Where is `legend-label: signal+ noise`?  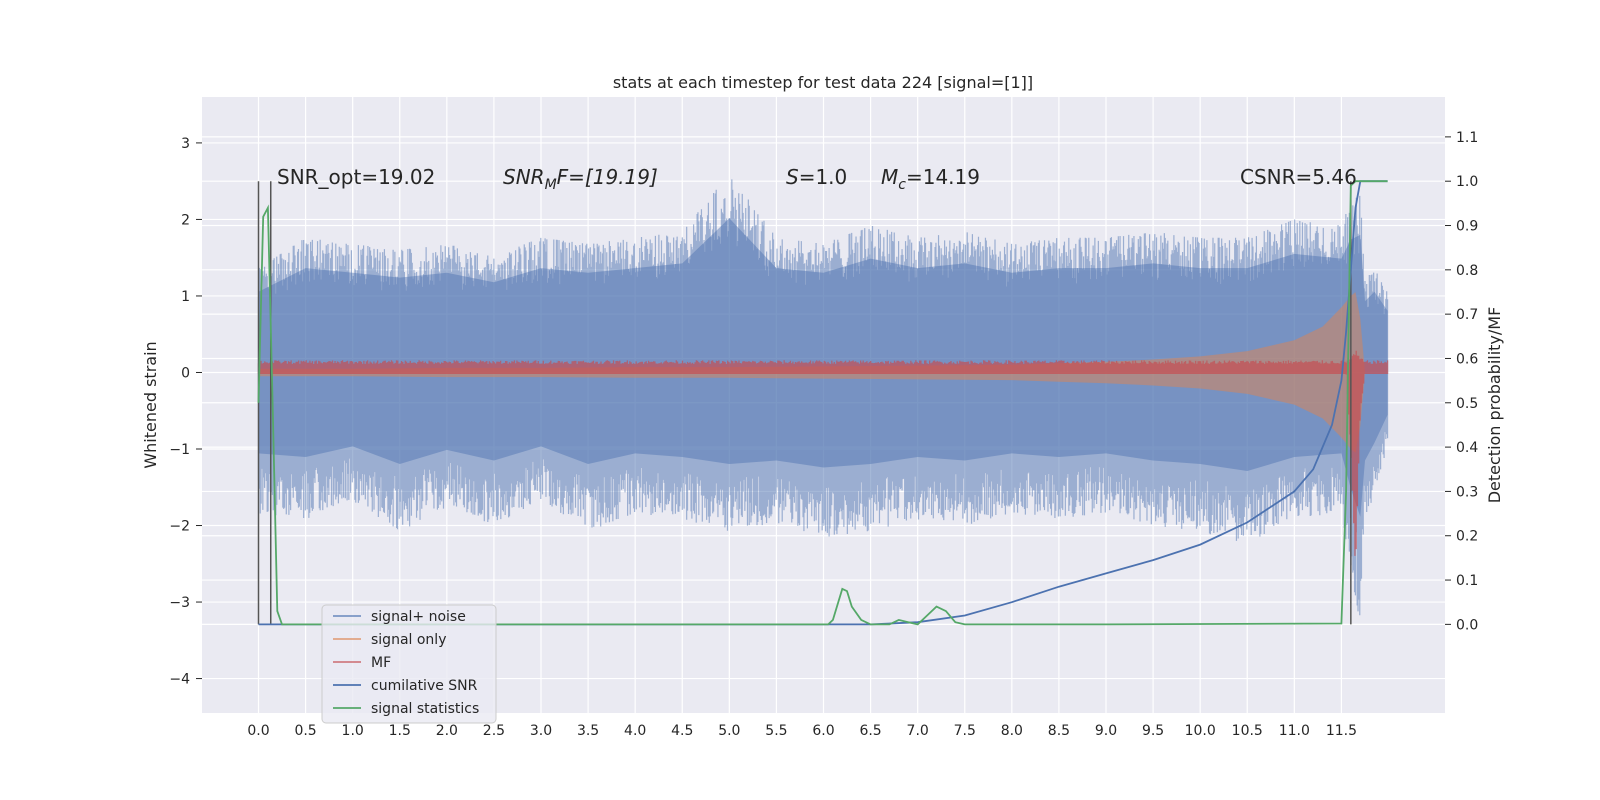 legend-label: signal+ noise is located at coordinates (418, 617).